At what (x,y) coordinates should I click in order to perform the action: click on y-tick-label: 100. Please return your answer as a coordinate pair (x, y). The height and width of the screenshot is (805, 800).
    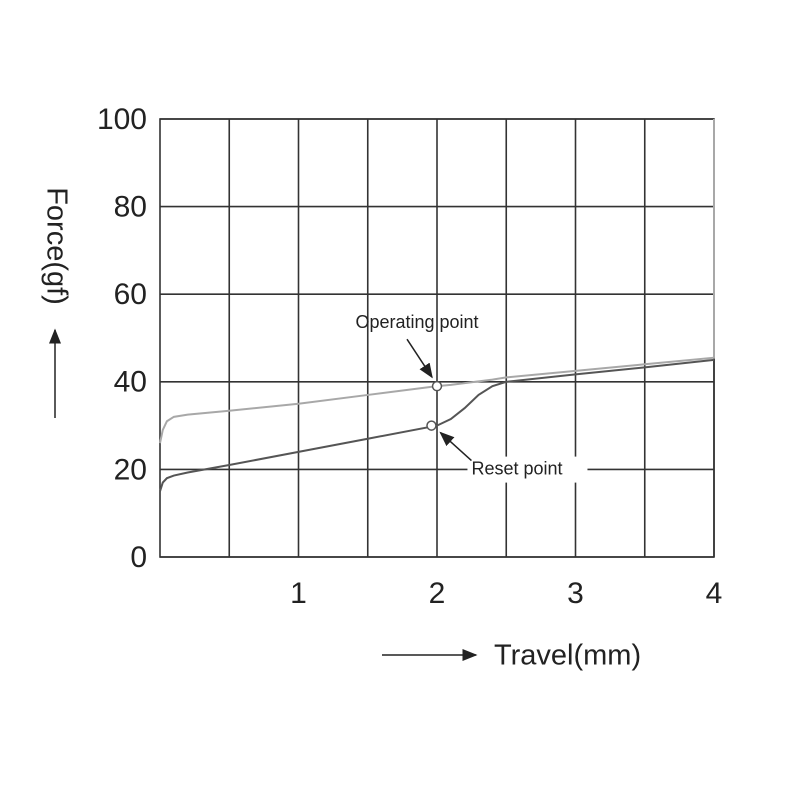
    Looking at the image, I should click on (122, 119).